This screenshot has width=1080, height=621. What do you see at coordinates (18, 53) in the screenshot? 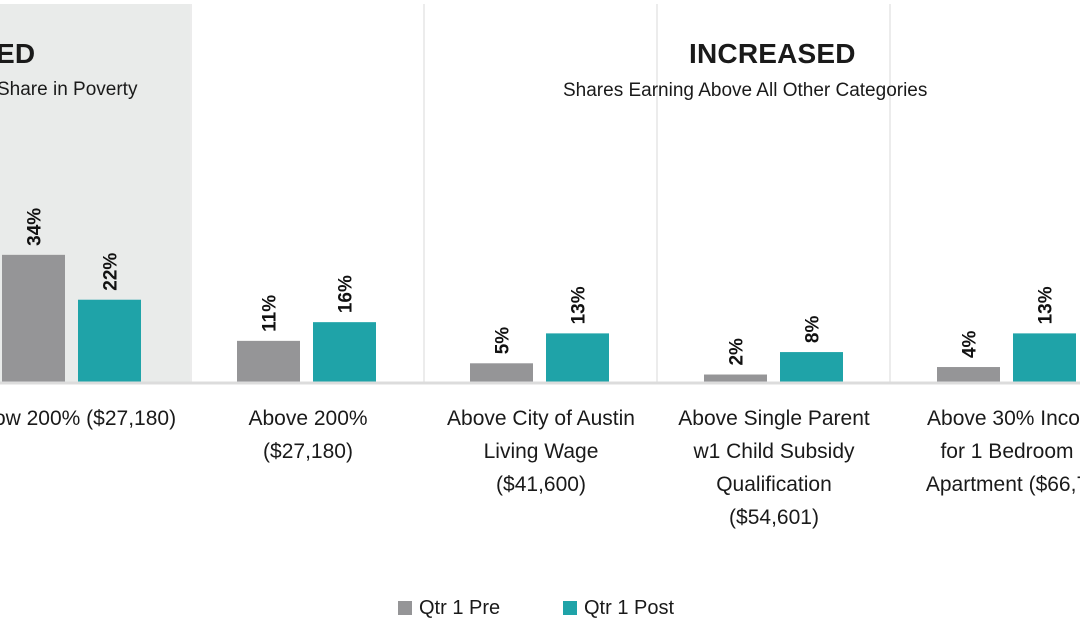
I see `left-section-title: ED` at bounding box center [18, 53].